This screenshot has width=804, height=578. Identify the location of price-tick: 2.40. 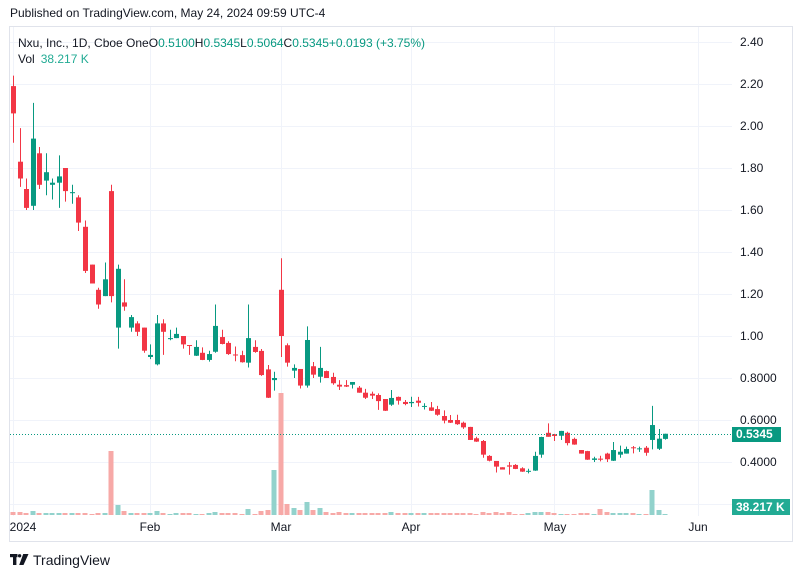
(752, 42).